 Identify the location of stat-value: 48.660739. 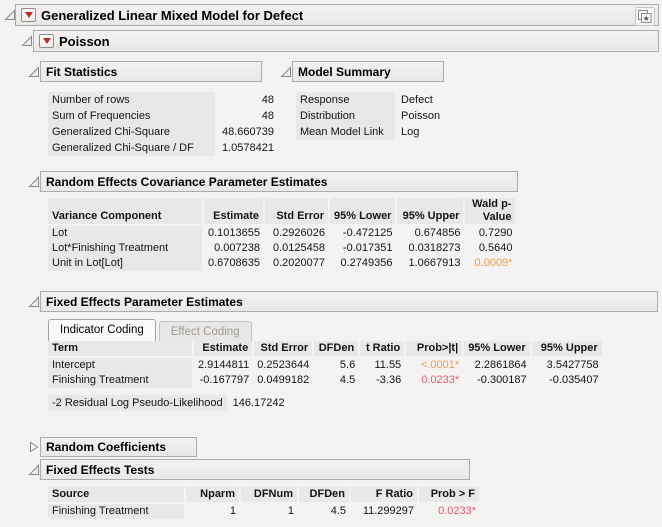
(248, 132).